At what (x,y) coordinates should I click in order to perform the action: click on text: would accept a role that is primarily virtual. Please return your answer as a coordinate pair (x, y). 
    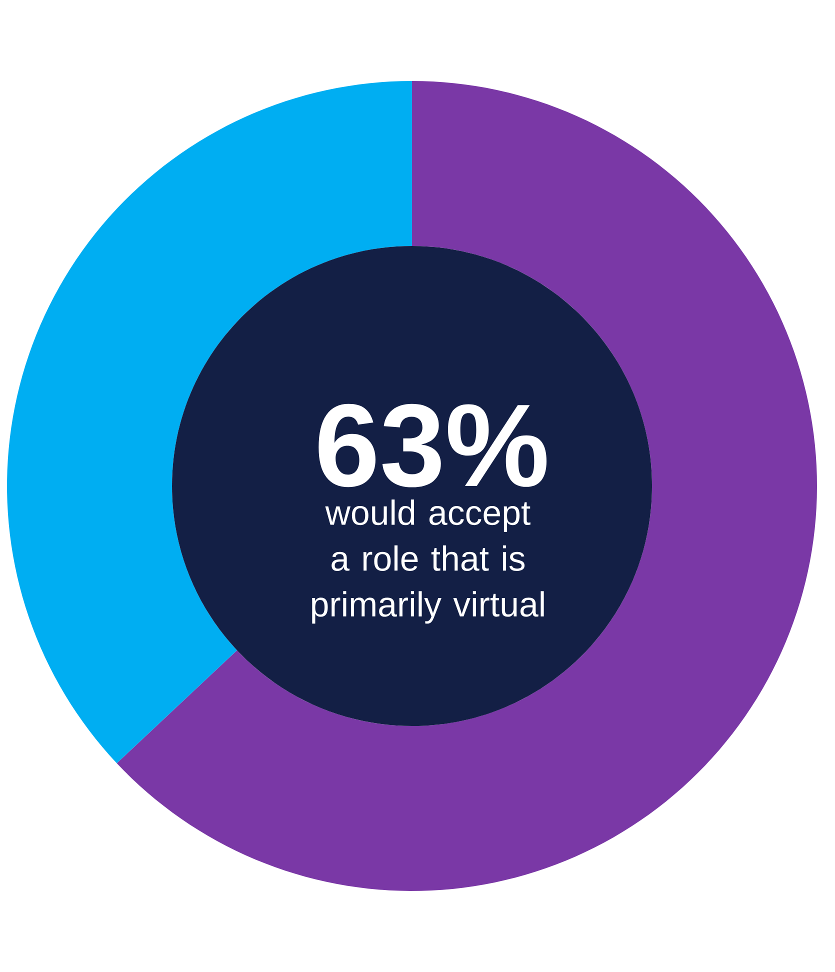
    Looking at the image, I should click on (428, 562).